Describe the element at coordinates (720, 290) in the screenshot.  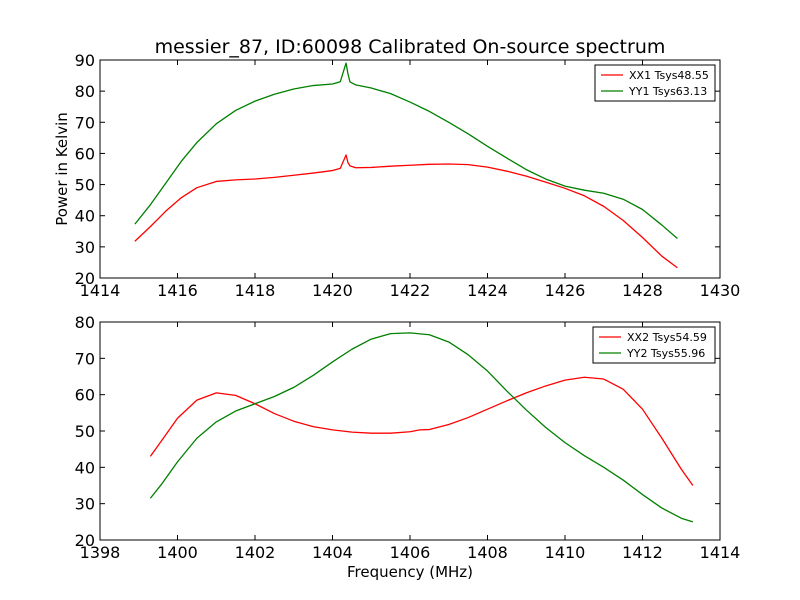
I see `x-tick-label: 1430` at that location.